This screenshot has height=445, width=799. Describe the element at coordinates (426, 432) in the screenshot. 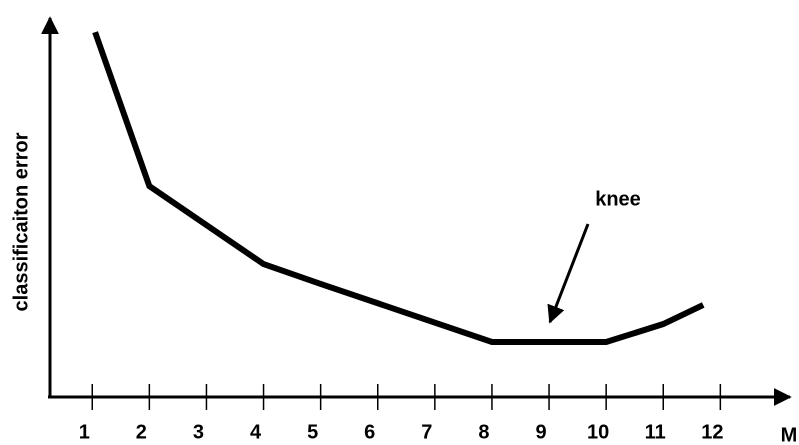

I see `x-tick-label: 7` at that location.